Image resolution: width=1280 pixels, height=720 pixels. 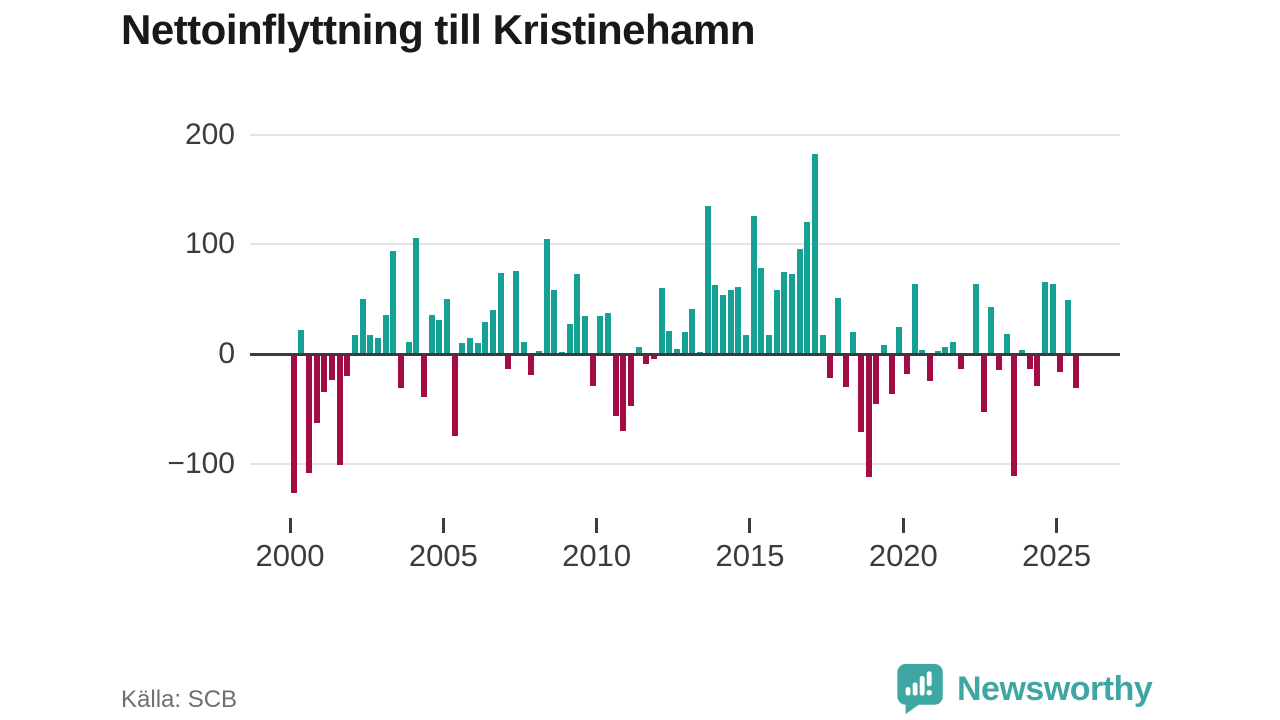 I want to click on x-tick-2000, so click(x=290, y=525).